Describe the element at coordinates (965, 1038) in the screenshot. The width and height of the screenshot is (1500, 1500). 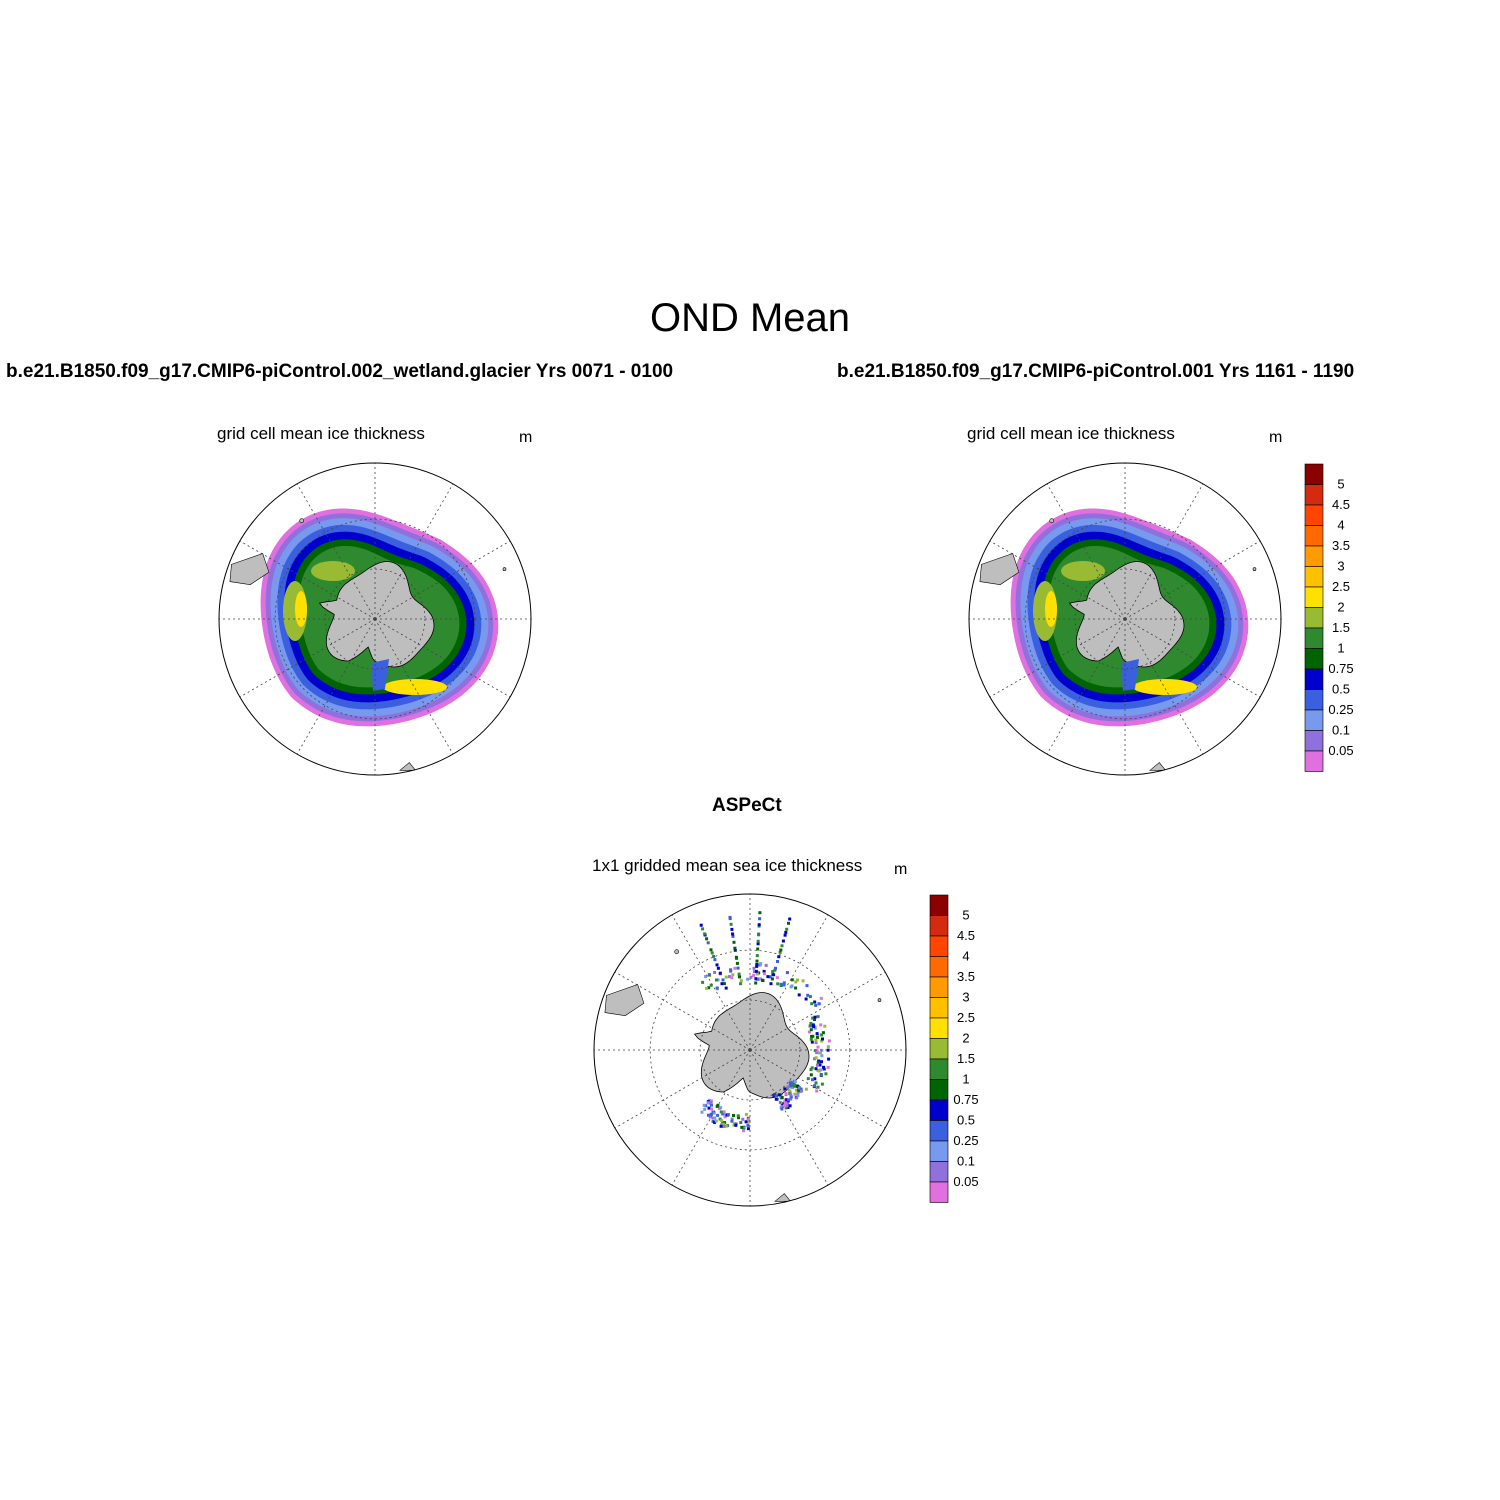
I see `colorbar-tick-label: 2` at that location.